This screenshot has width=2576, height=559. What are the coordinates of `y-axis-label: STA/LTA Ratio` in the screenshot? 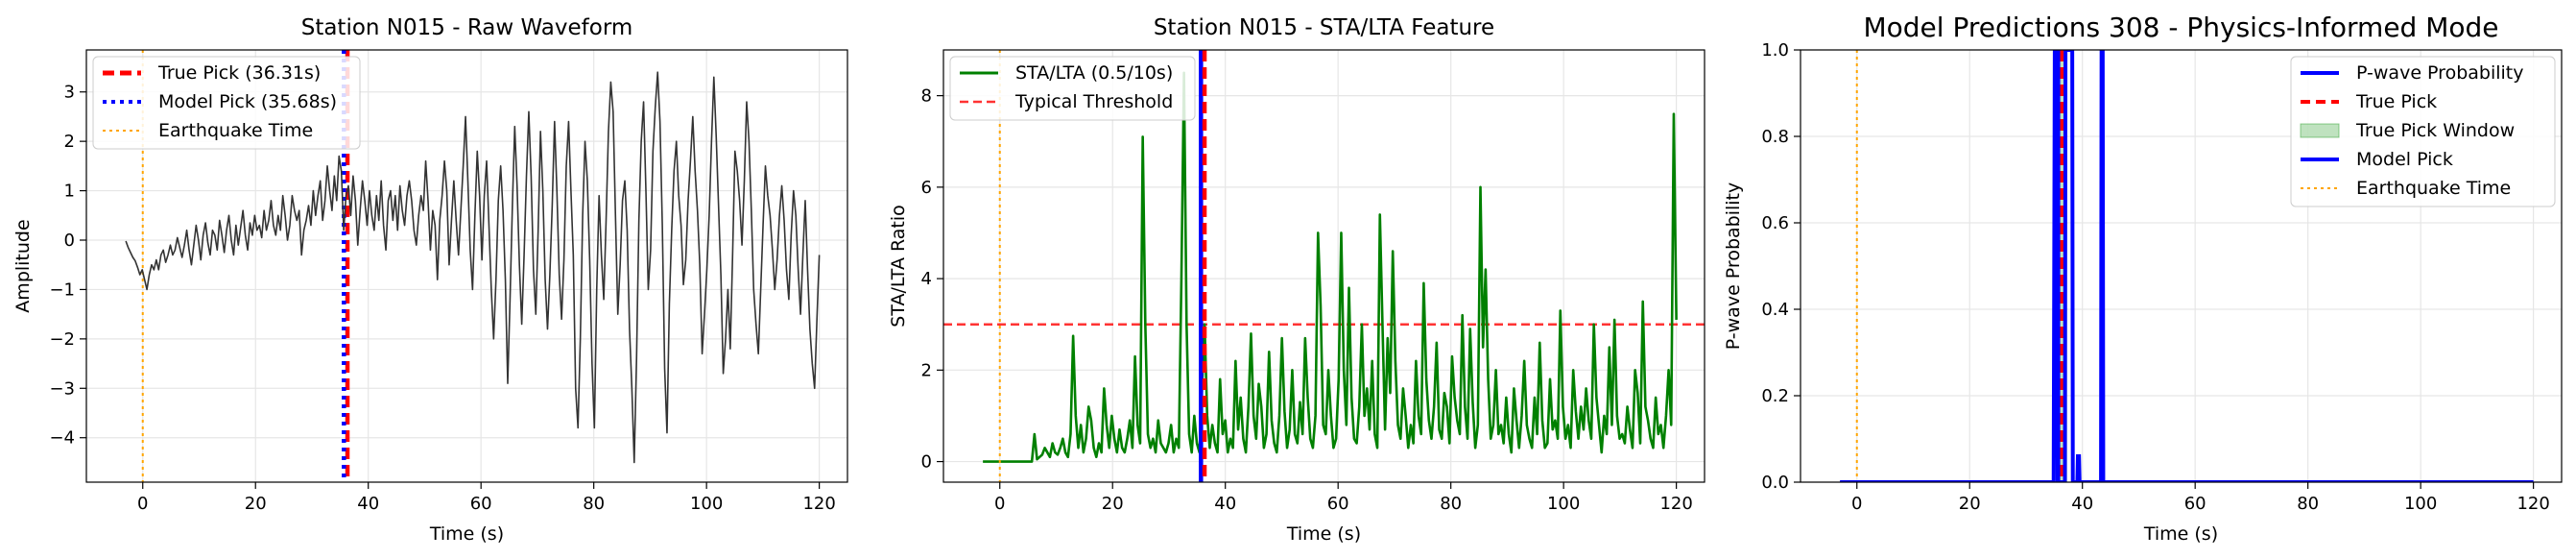 It's located at (898, 266).